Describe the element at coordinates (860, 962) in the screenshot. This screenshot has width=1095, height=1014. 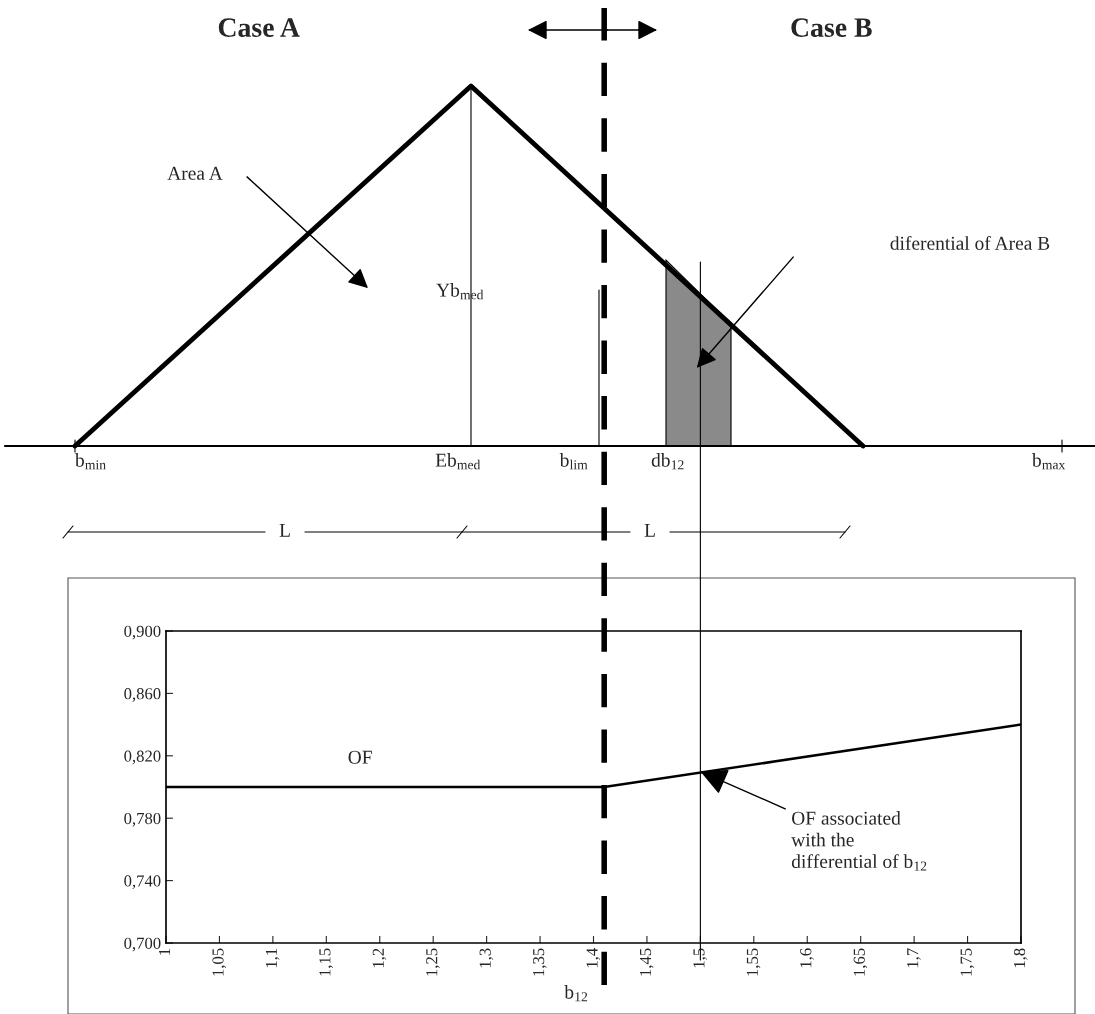
I see `x-tick-label: 1,65` at that location.